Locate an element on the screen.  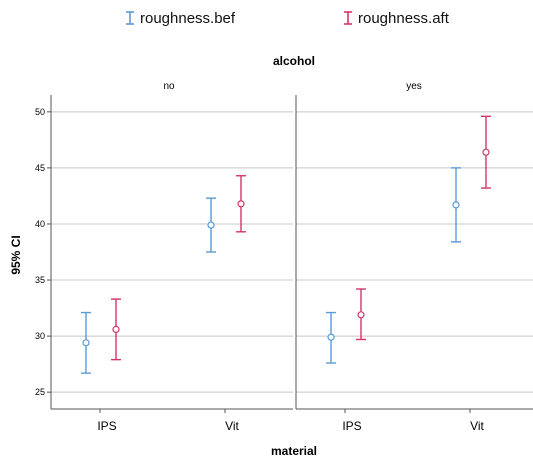
y-tick-label: 40 is located at coordinates (40, 224).